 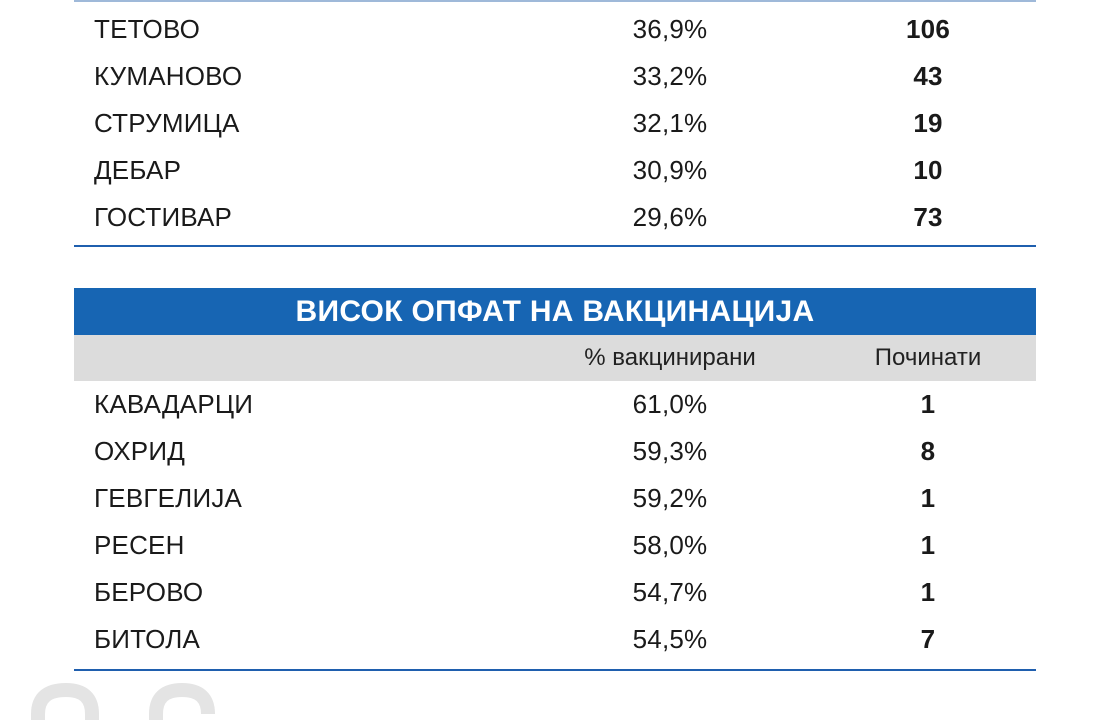 I want to click on table-row: БИТОЛА 54,5% 7, so click(x=555, y=639).